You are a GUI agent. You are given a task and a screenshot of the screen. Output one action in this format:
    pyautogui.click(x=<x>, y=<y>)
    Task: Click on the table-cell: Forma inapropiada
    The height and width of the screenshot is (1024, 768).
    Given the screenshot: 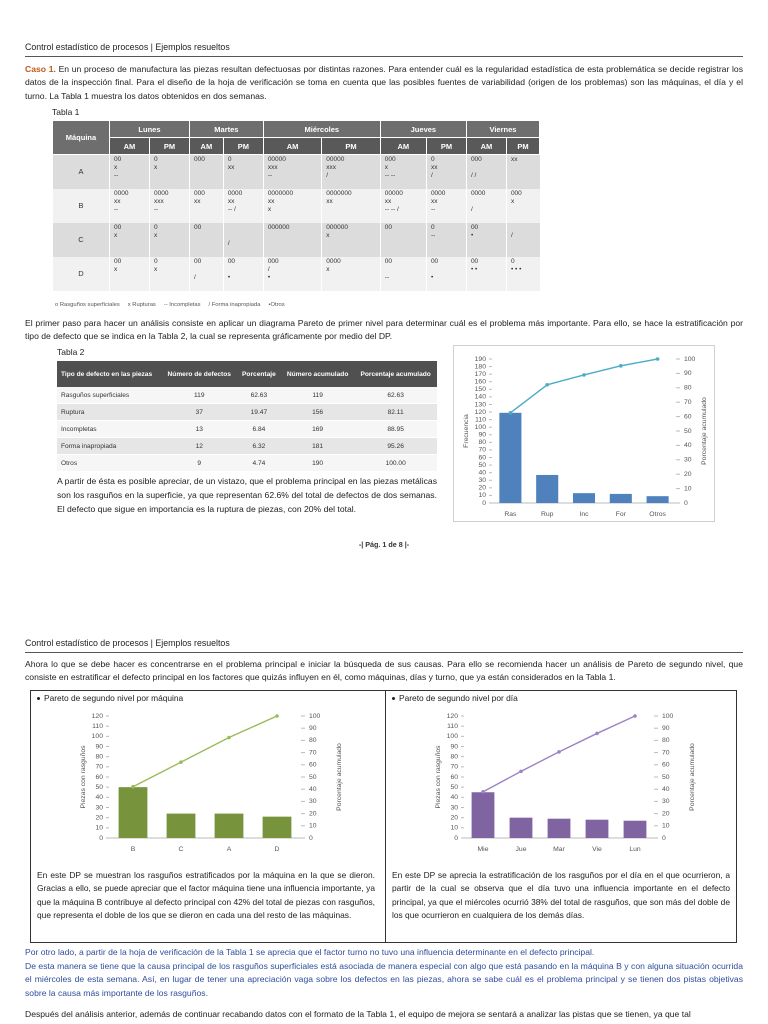 What is the action you would take?
    pyautogui.click(x=109, y=446)
    